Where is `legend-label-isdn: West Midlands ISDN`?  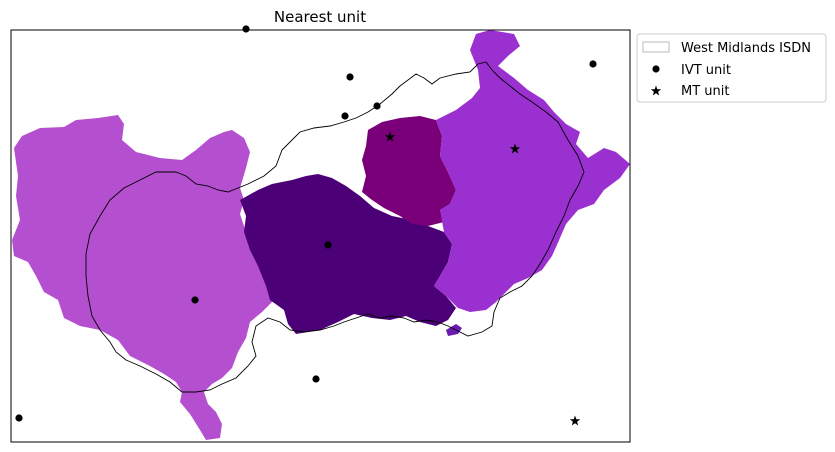
legend-label-isdn: West Midlands ISDN is located at coordinates (746, 48).